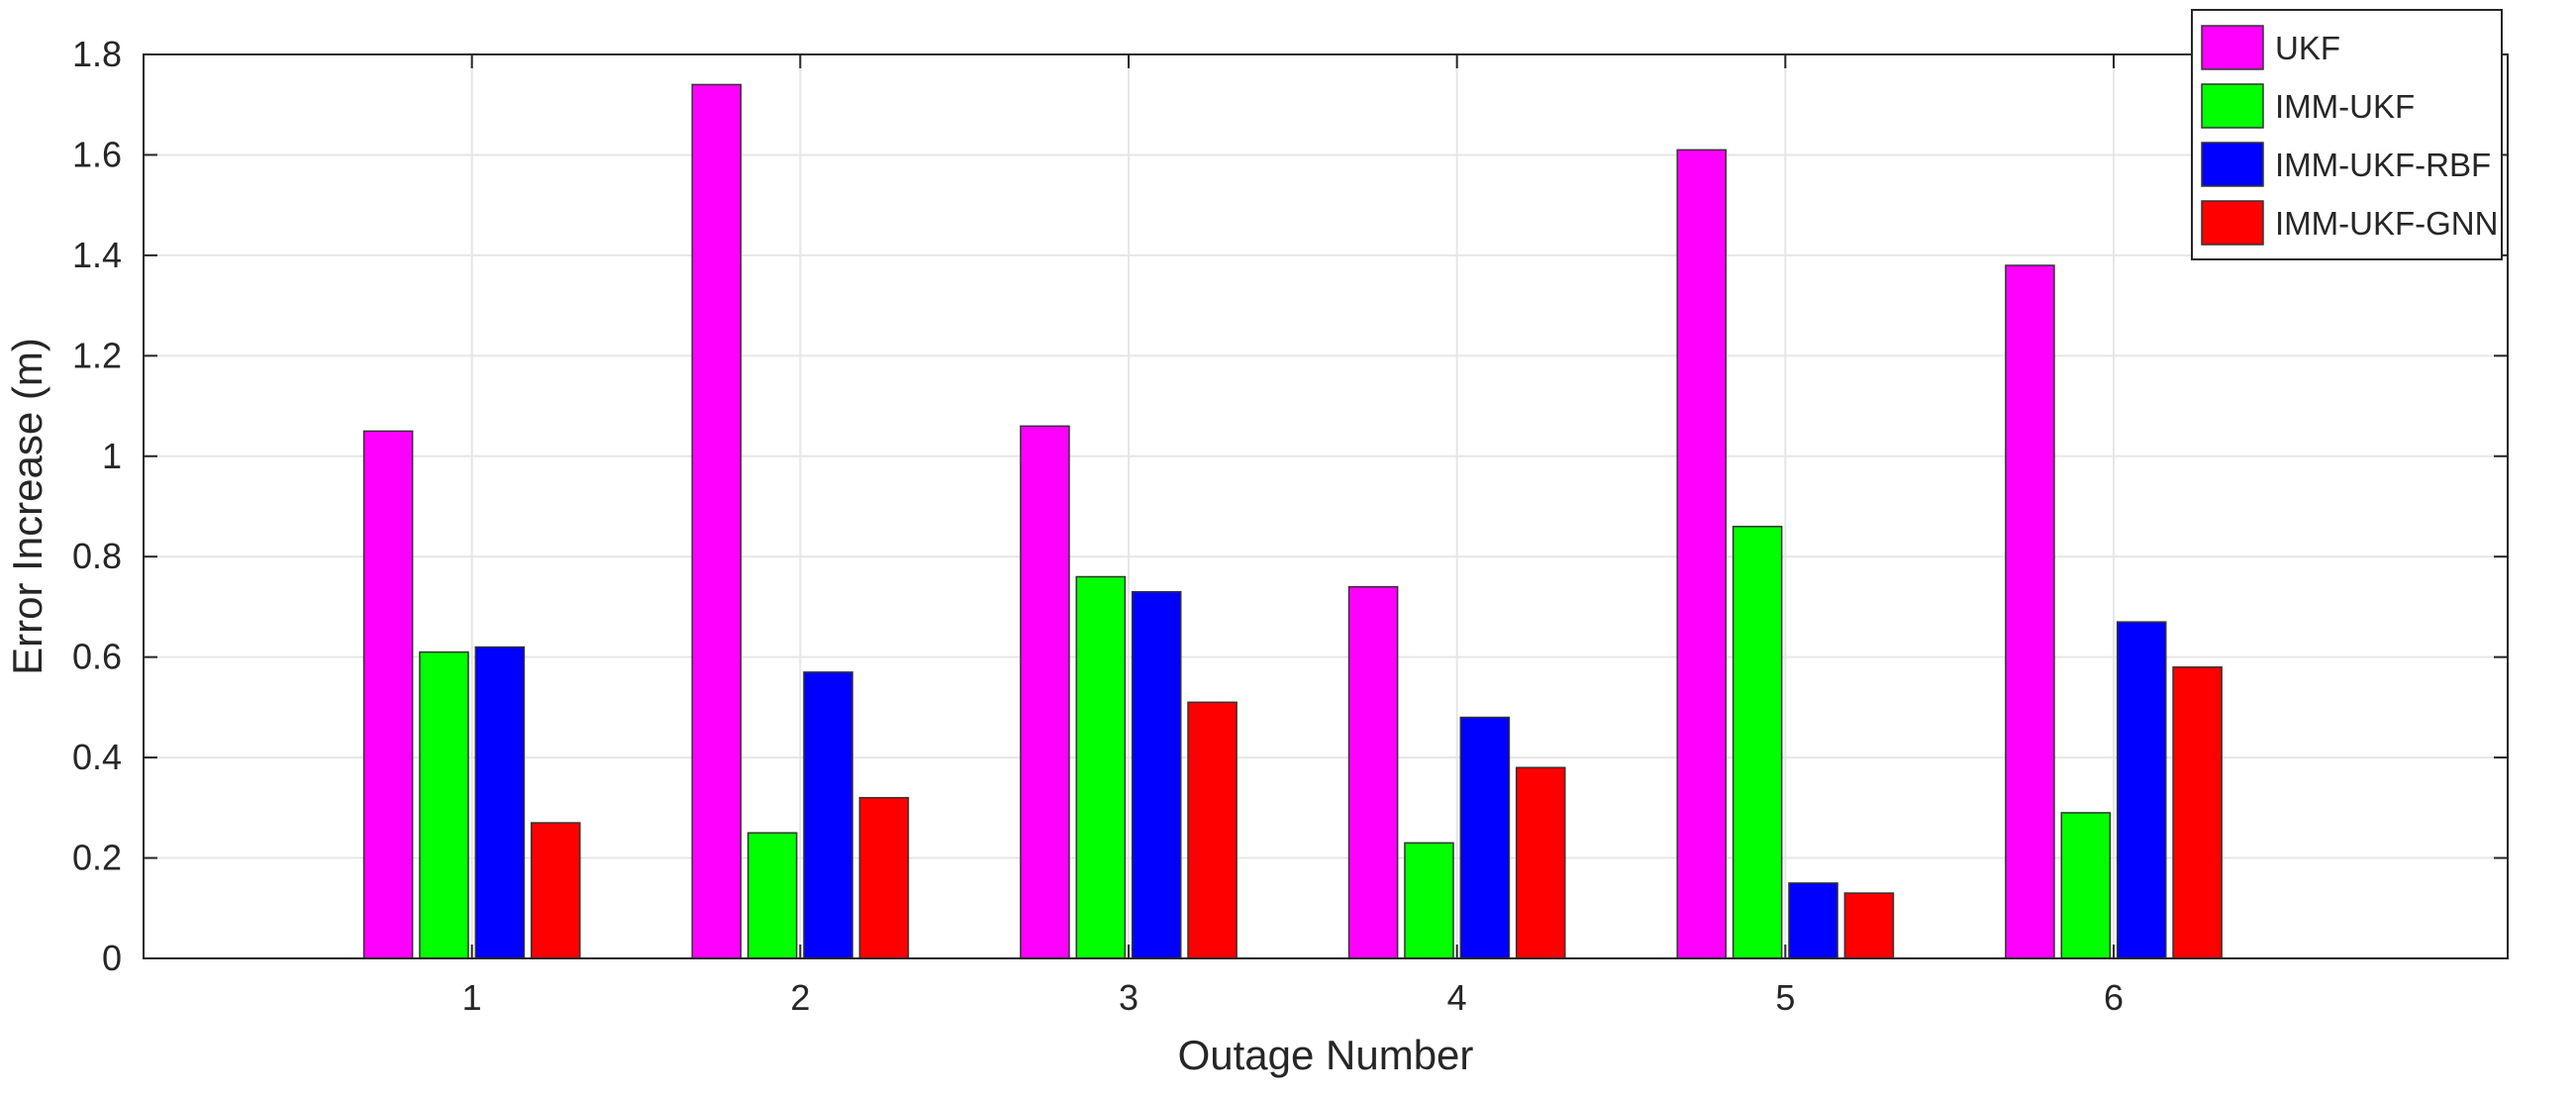 This screenshot has width=2576, height=1098. What do you see at coordinates (97, 556) in the screenshot?
I see `y-tick-label: 0.8` at bounding box center [97, 556].